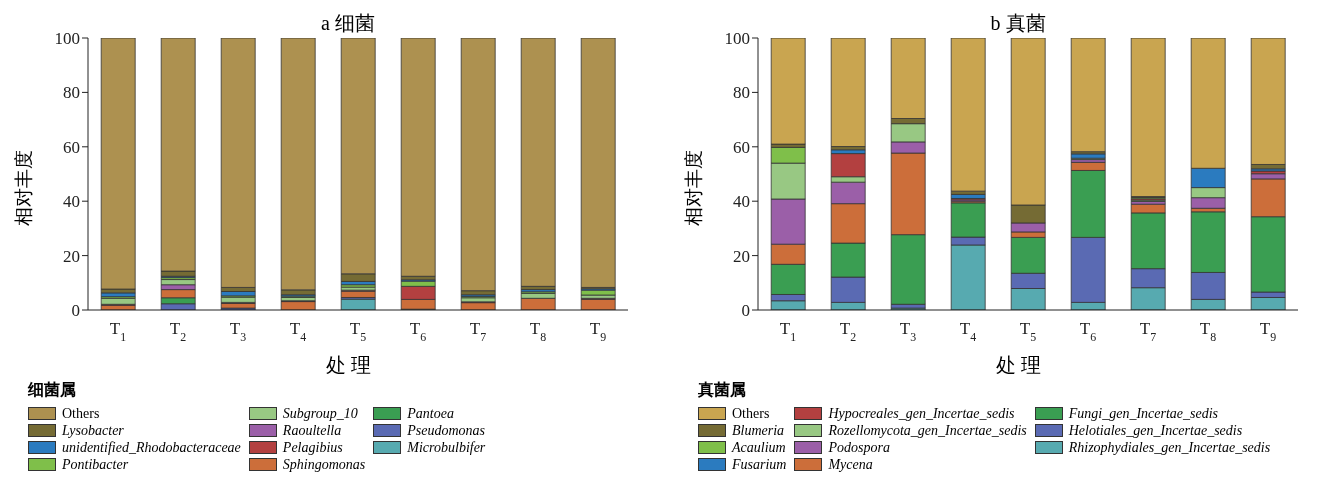 Image resolution: width=1335 pixels, height=477 pixels. What do you see at coordinates (430, 413) in the screenshot?
I see `legend-label: Pantoea` at bounding box center [430, 413].